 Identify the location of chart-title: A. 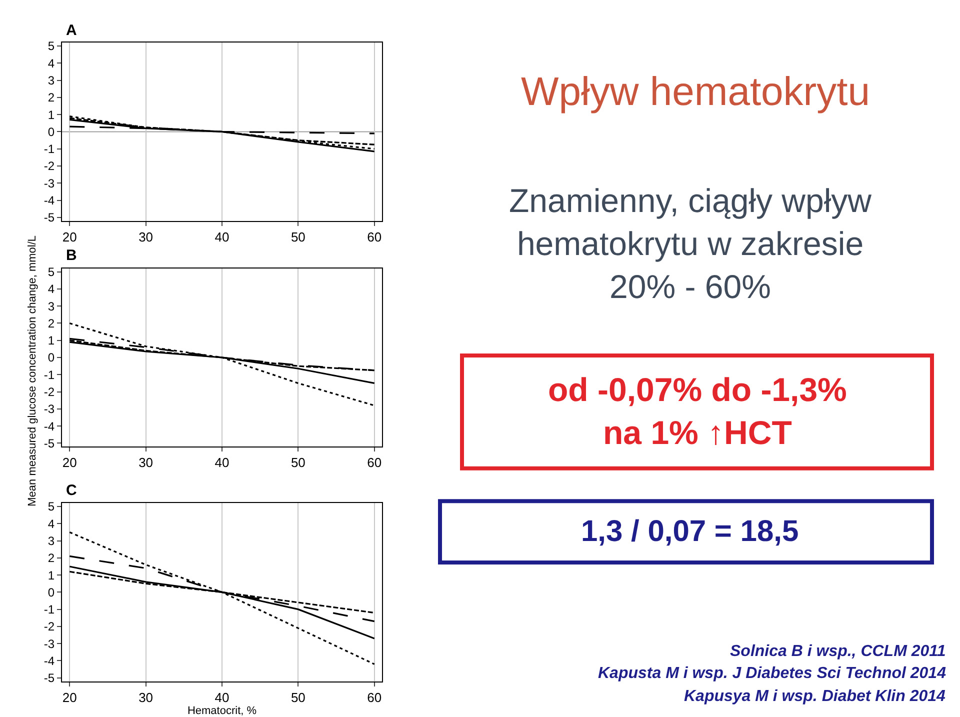
(71, 30).